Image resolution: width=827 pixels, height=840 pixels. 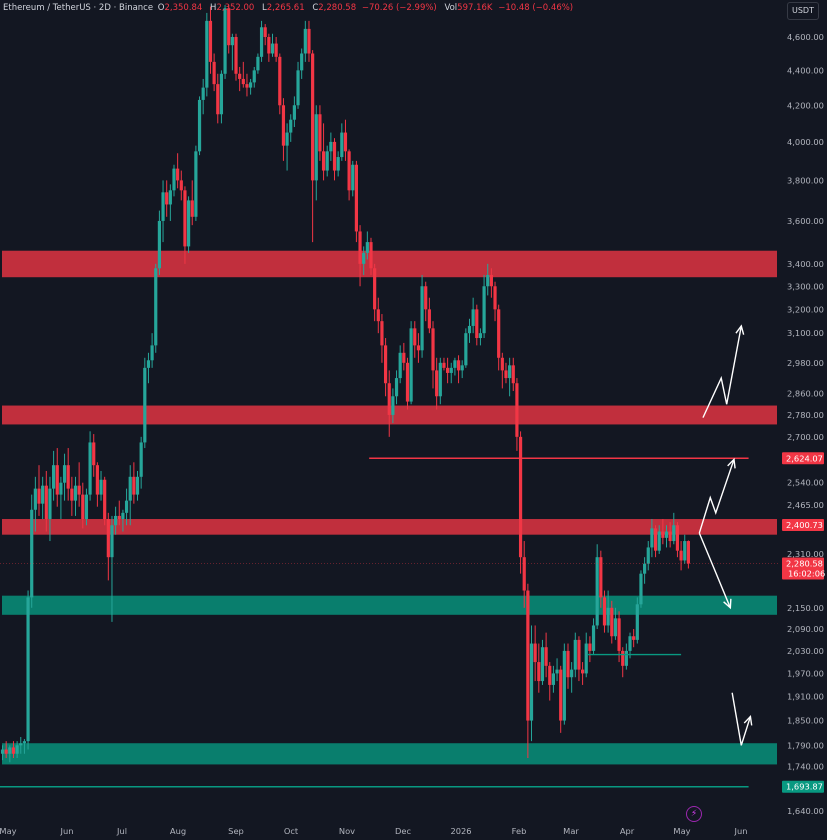 I want to click on volume-label: Vol, so click(x=451, y=8).